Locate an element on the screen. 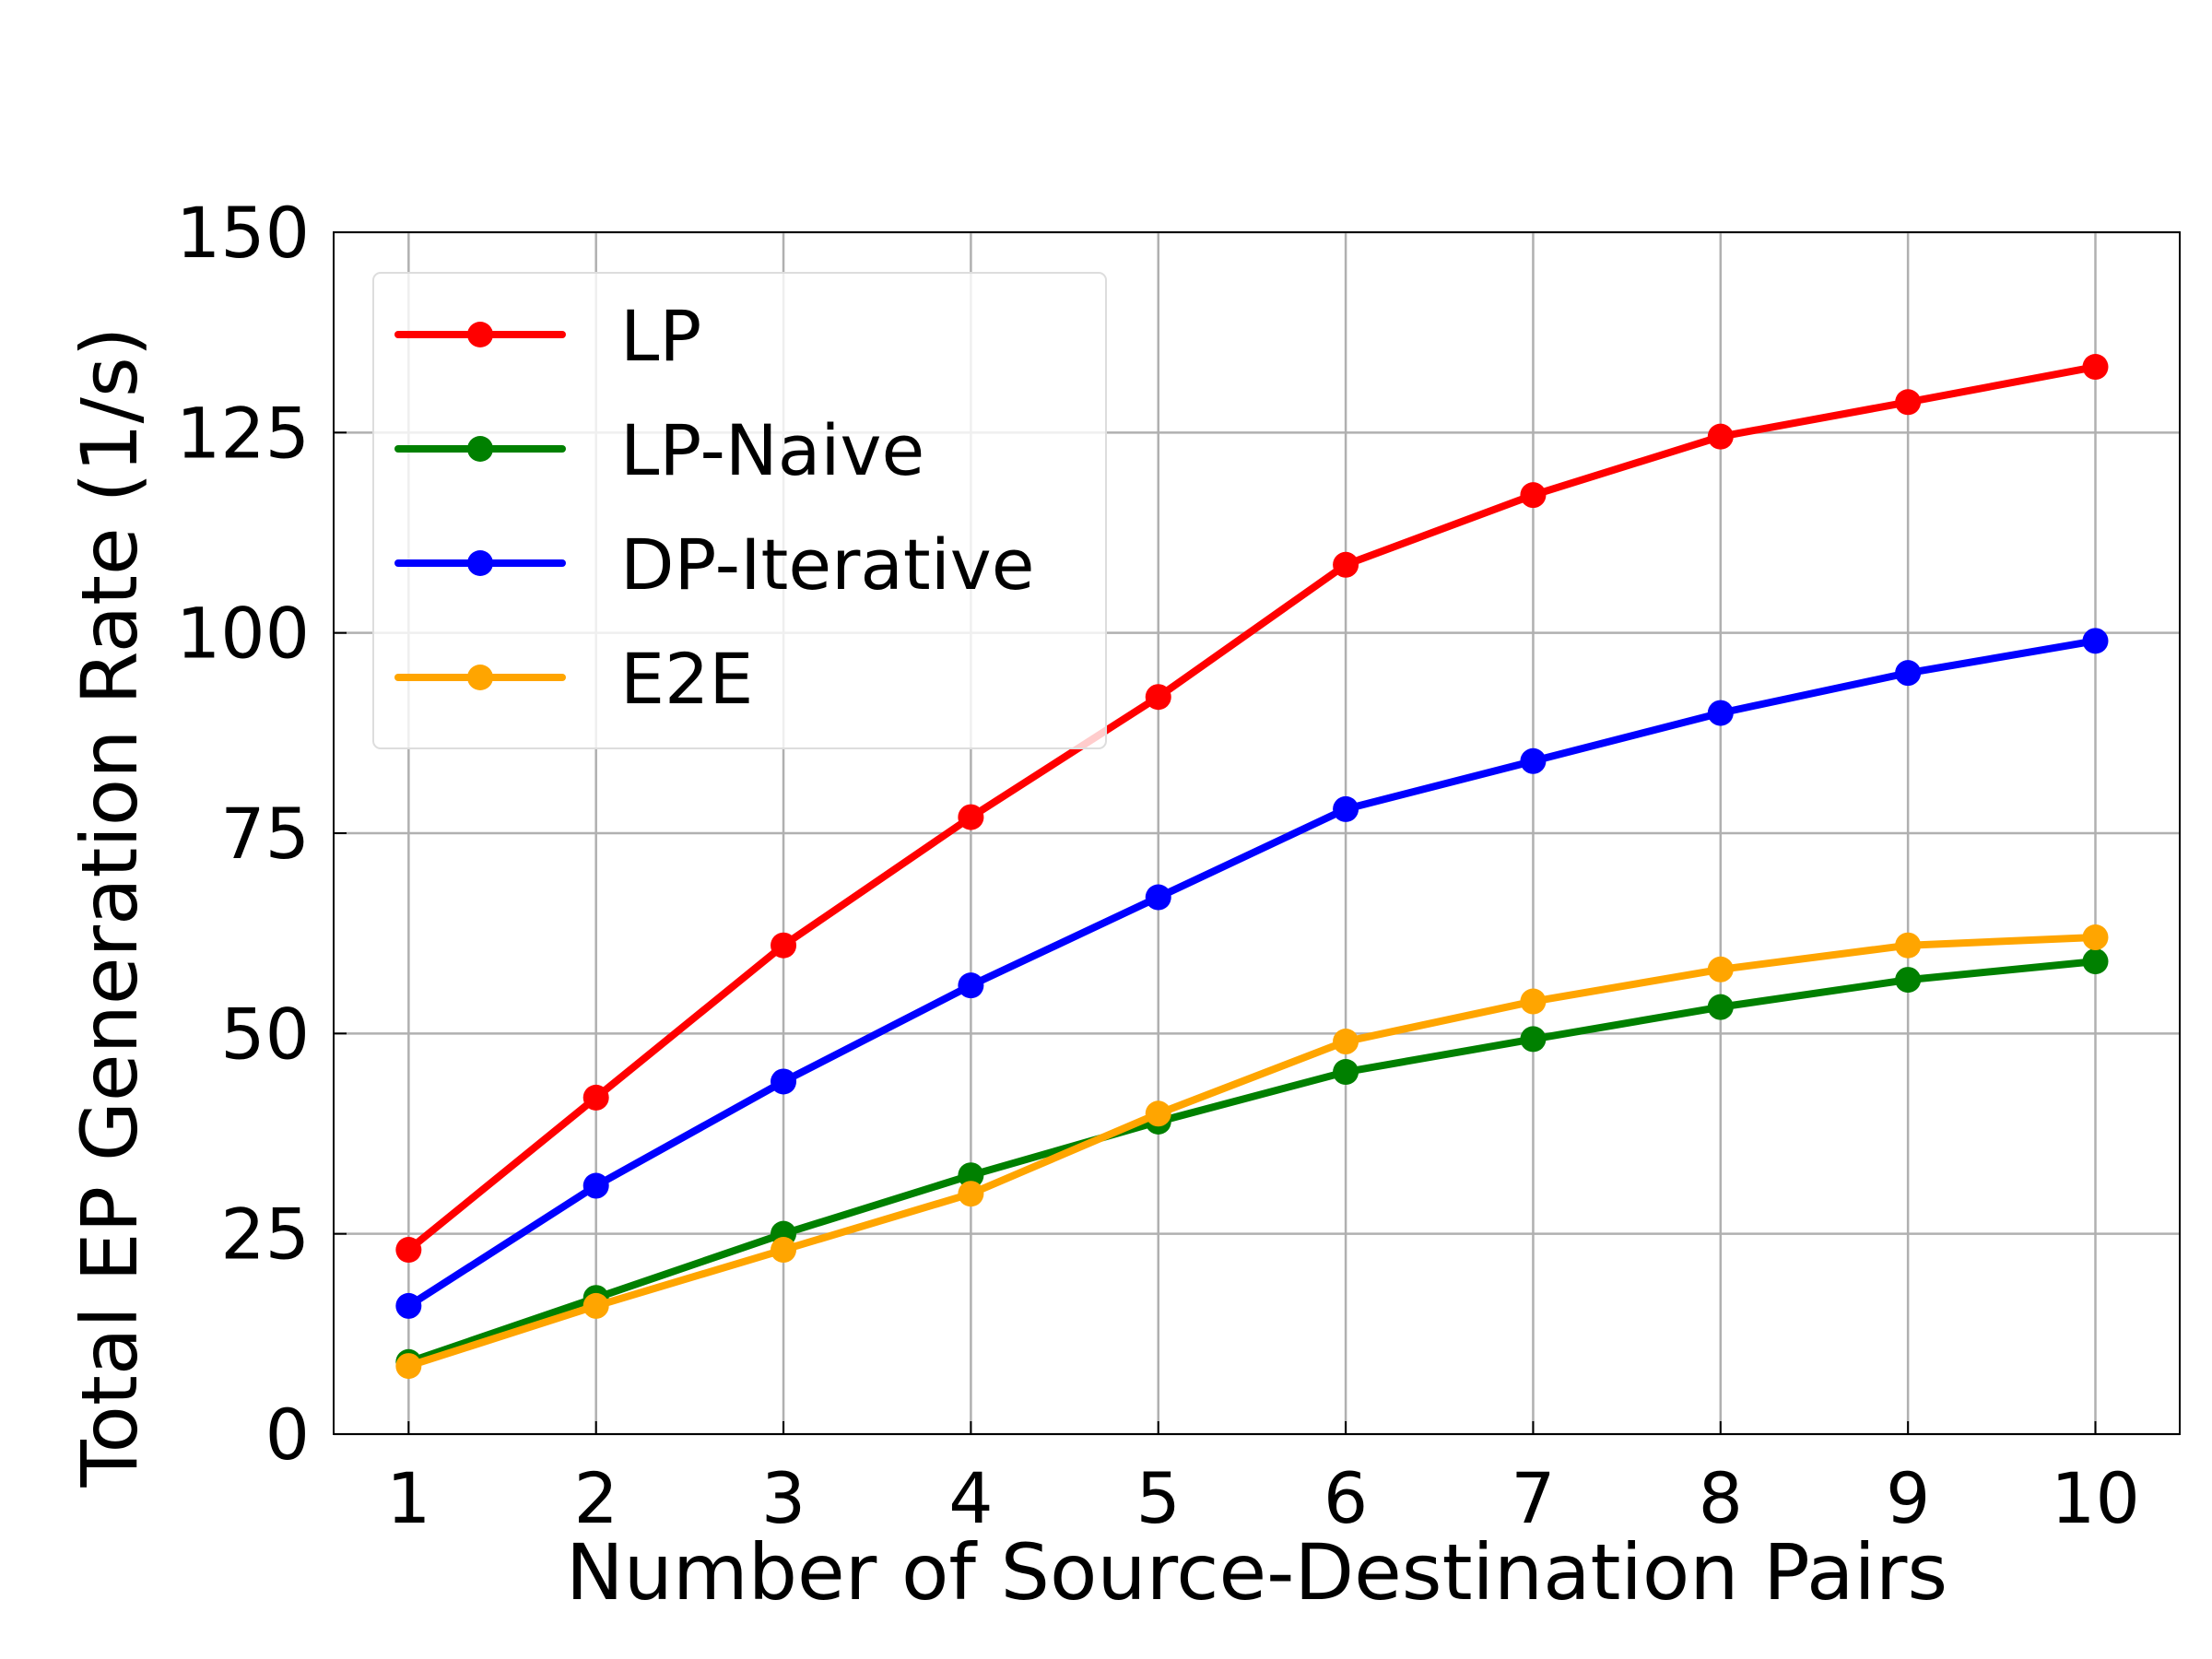 This screenshot has height=1659, width=2212. x-tick-label: 7 is located at coordinates (1533, 1498).